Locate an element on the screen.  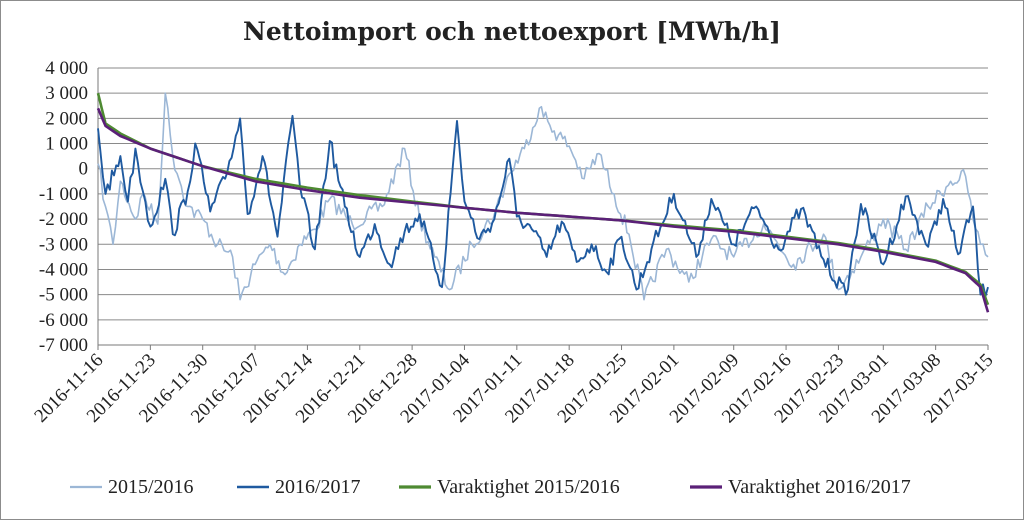
y-tick-label: 3 000 is located at coordinates (66, 93).